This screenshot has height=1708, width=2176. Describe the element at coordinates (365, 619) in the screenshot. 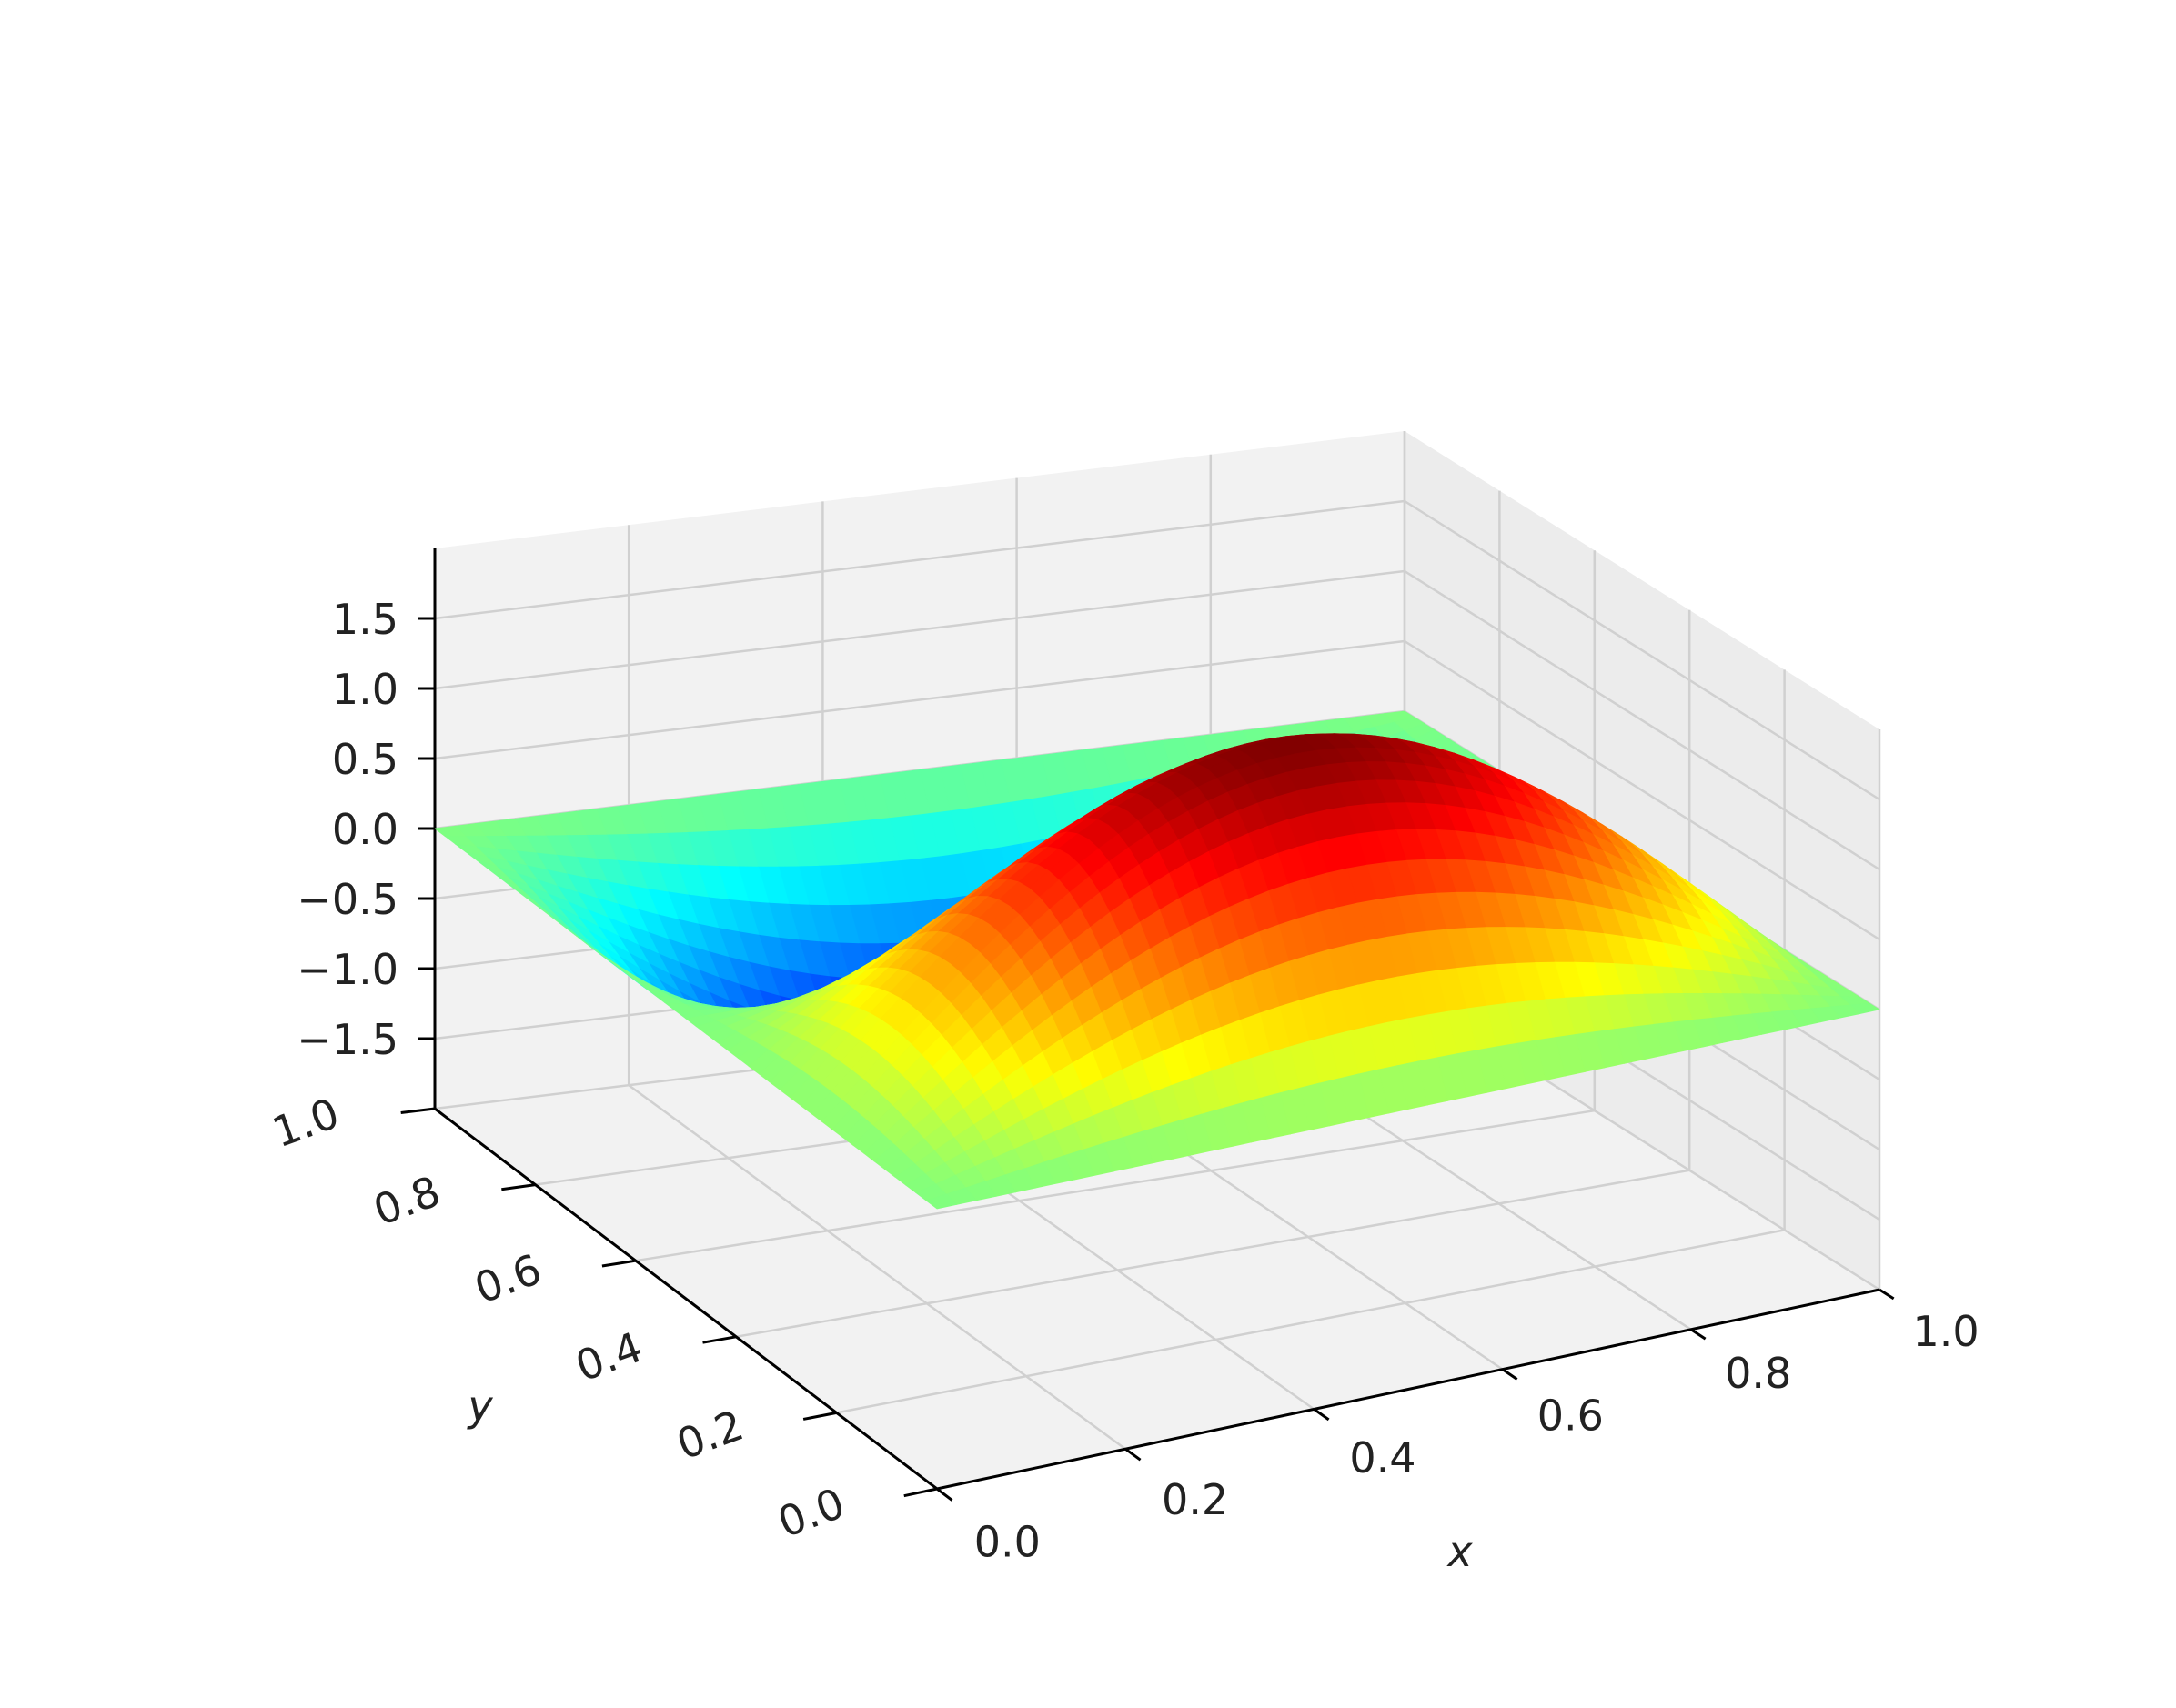

I see `z-tick-label: 1.5` at that location.